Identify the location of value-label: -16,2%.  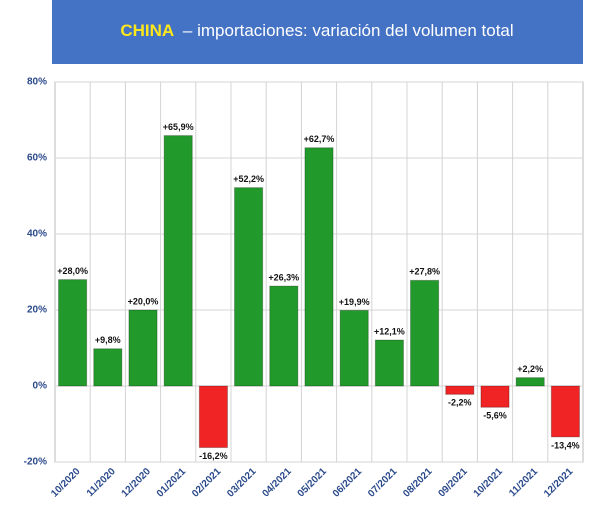
(213, 456).